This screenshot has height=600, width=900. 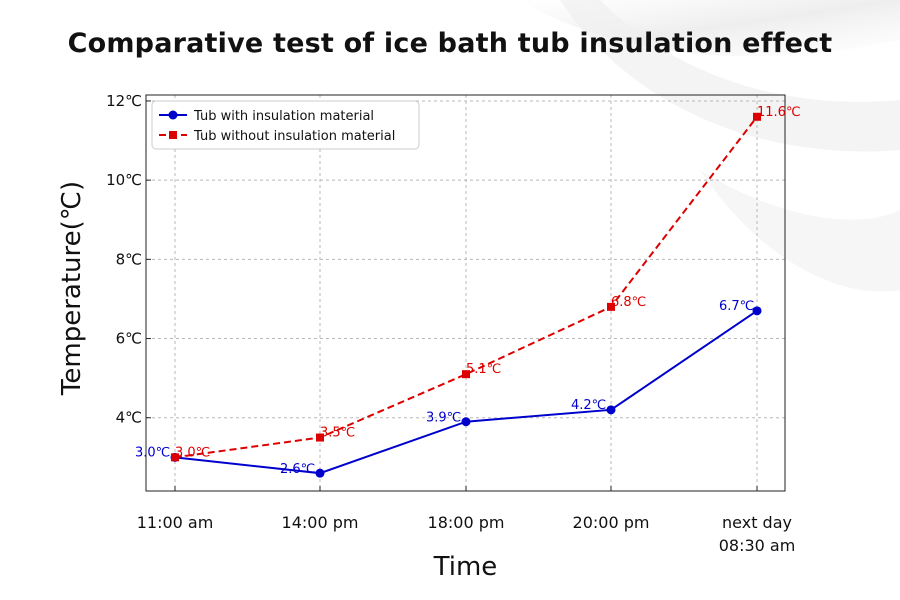 I want to click on x-tick-label: 08:30 am, so click(x=757, y=545).